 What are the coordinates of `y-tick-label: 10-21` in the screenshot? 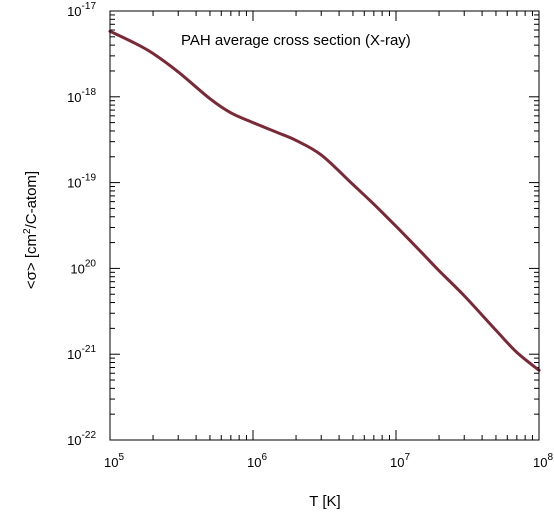 It's located at (81, 353).